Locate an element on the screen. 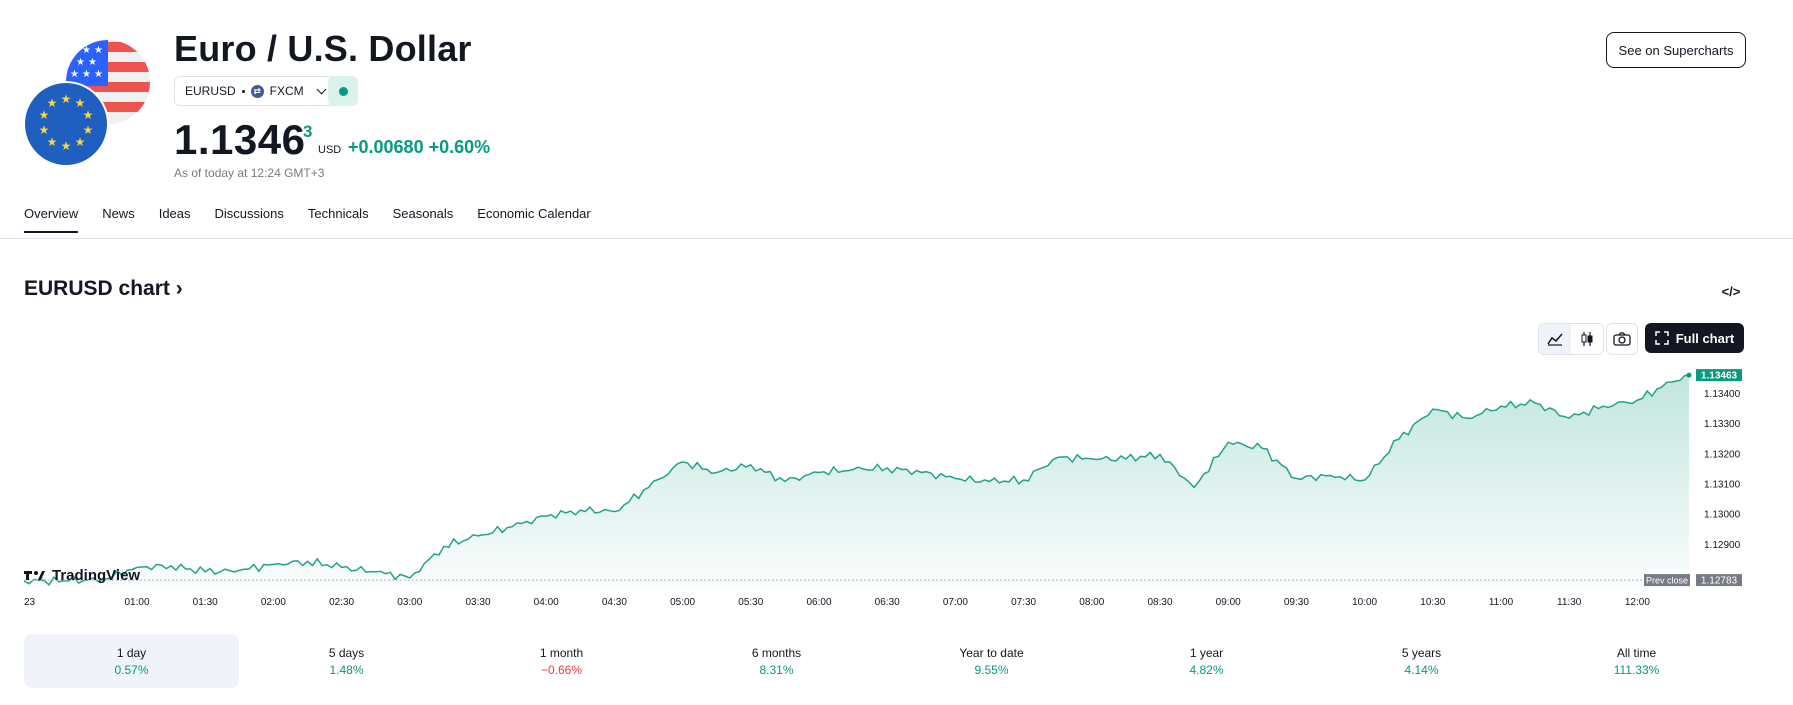  x-tick-label: 03:30 is located at coordinates (477, 602).